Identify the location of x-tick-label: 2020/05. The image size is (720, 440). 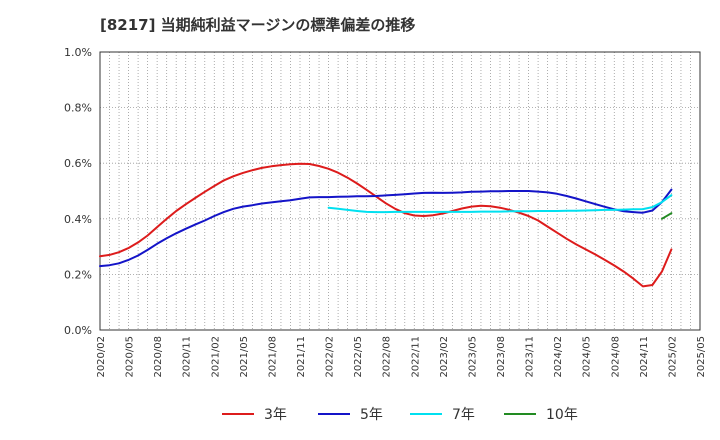
(130, 357).